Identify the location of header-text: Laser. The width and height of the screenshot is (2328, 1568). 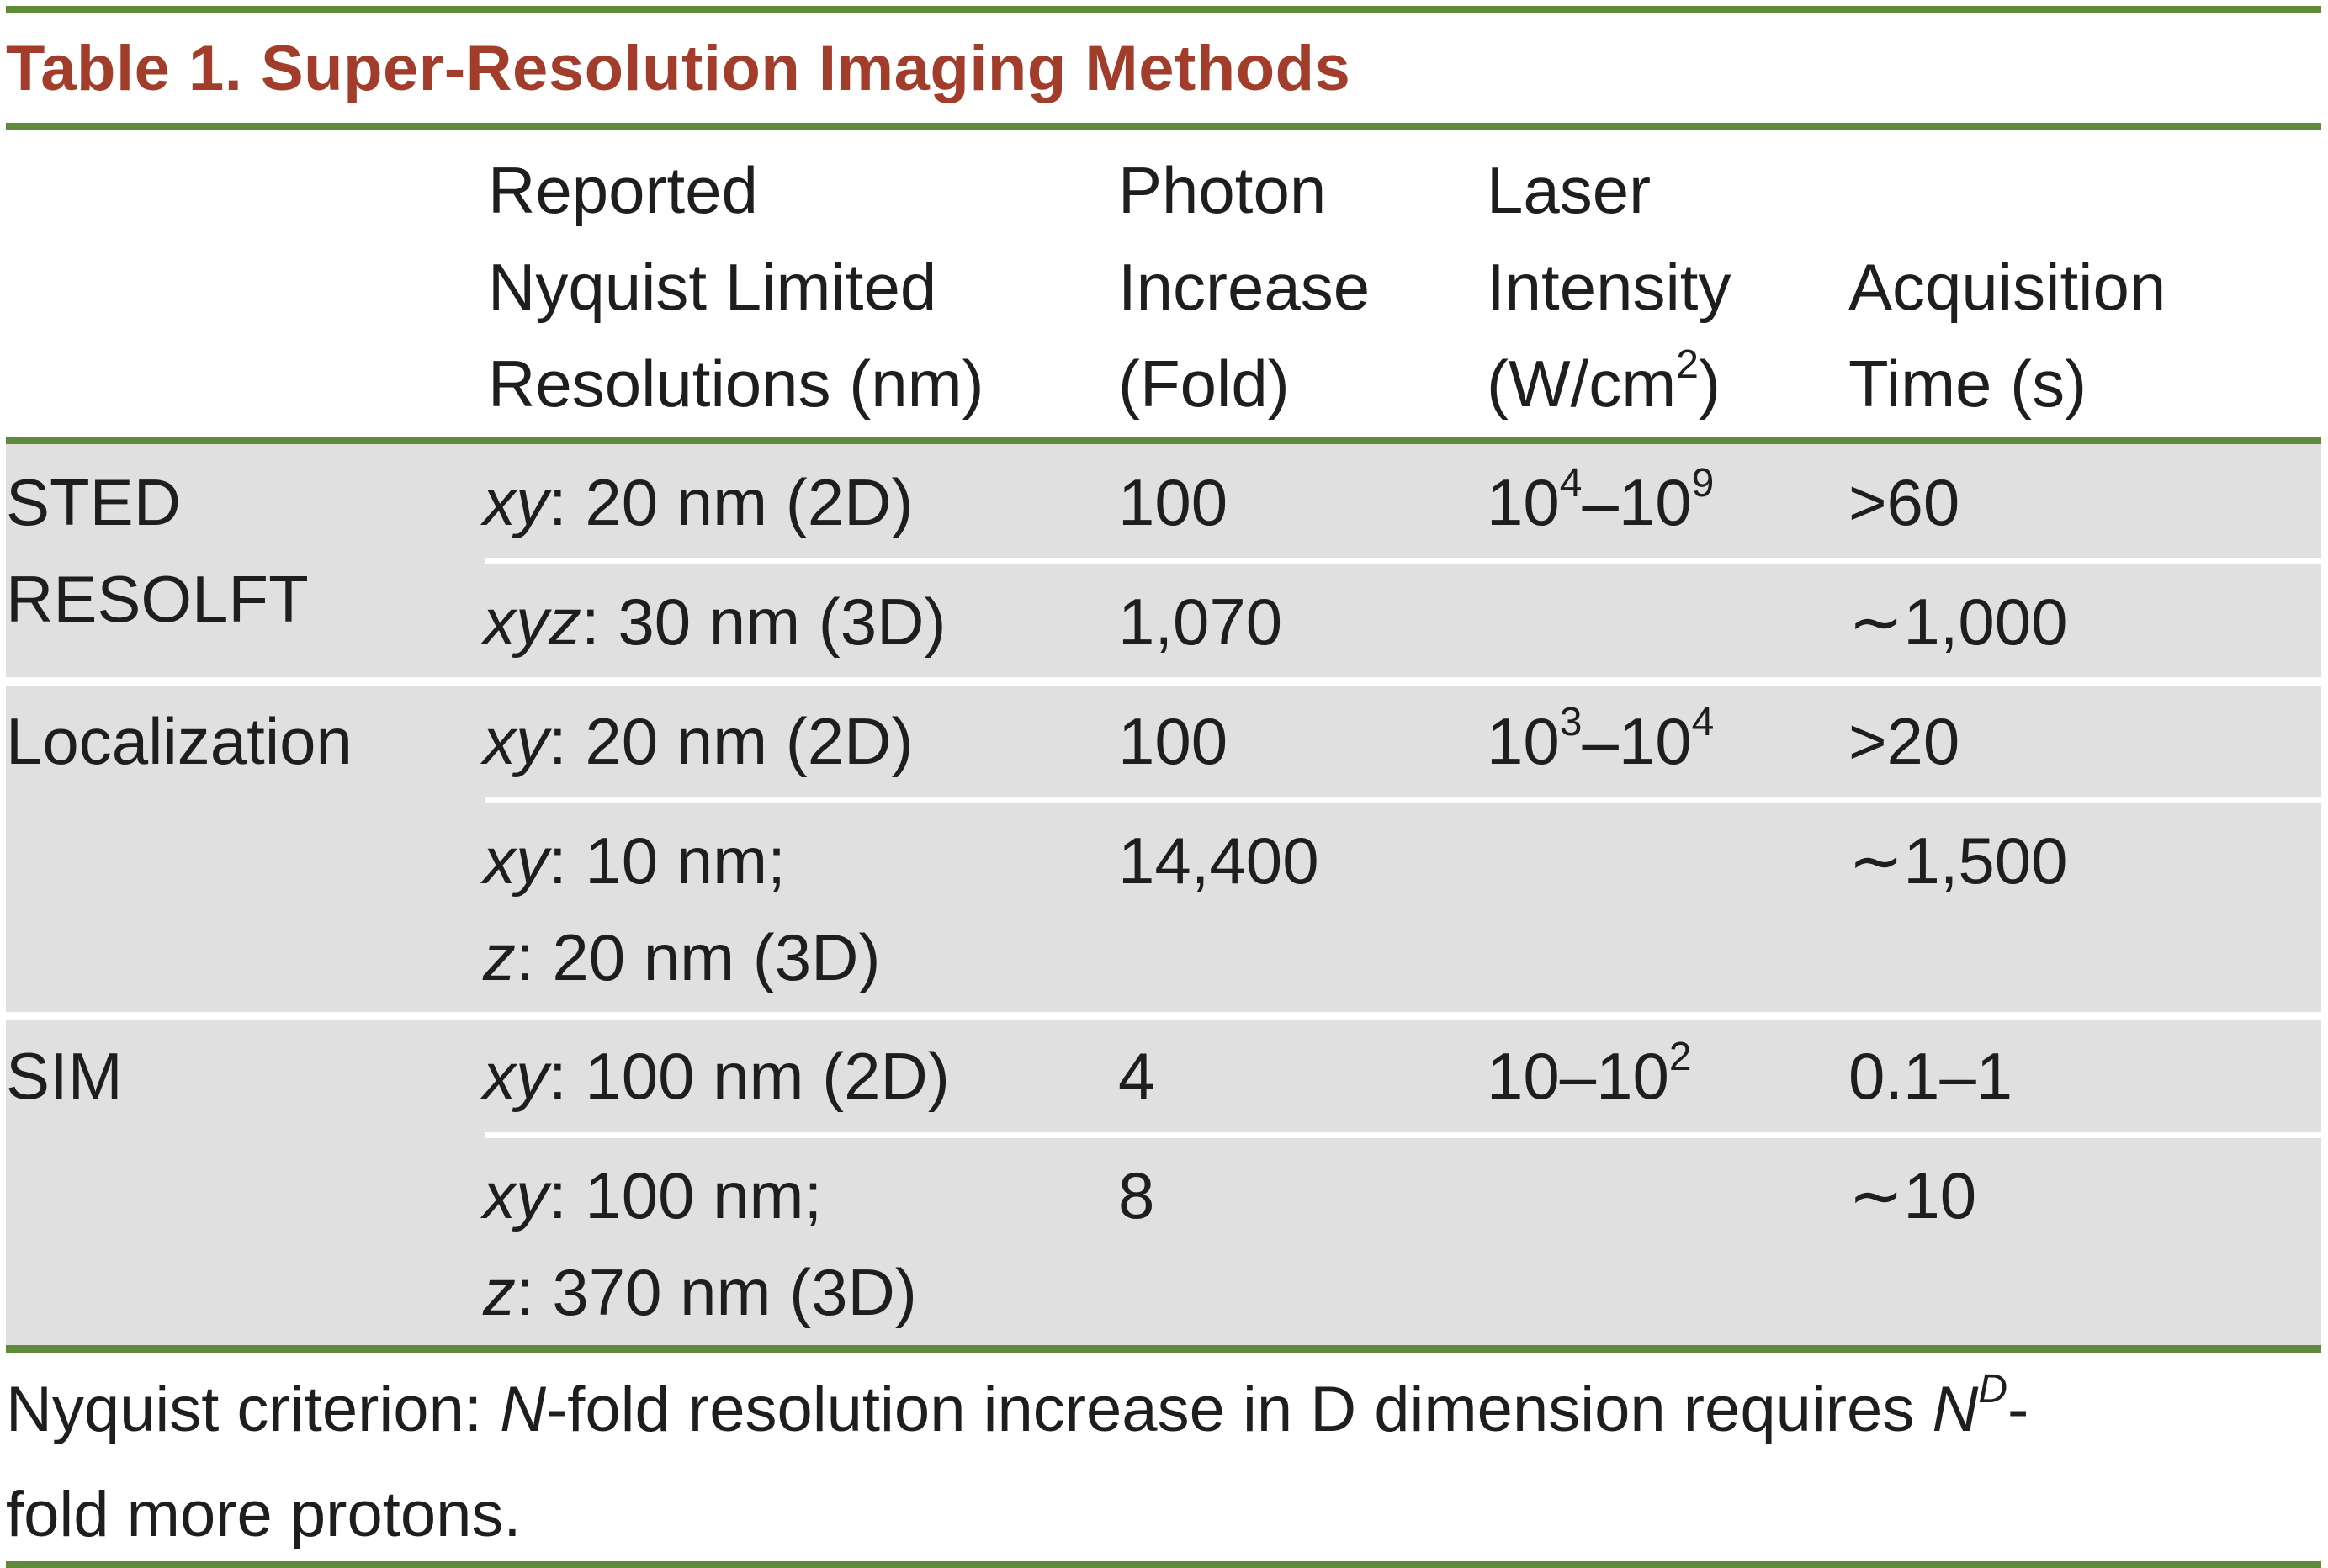
(1569, 190).